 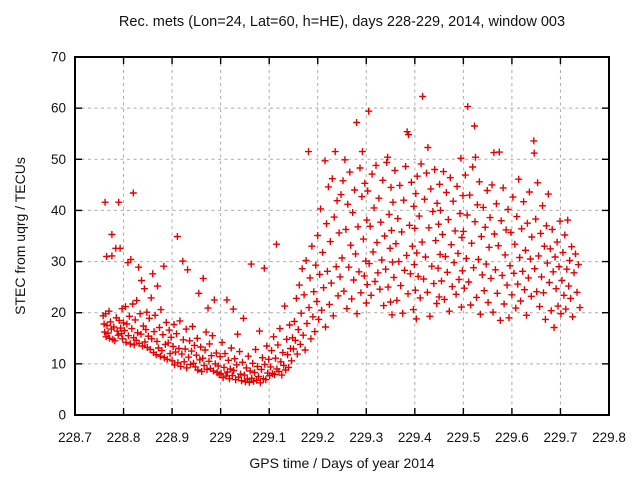 What do you see at coordinates (124, 437) in the screenshot?
I see `x-tick-label: 228.8` at bounding box center [124, 437].